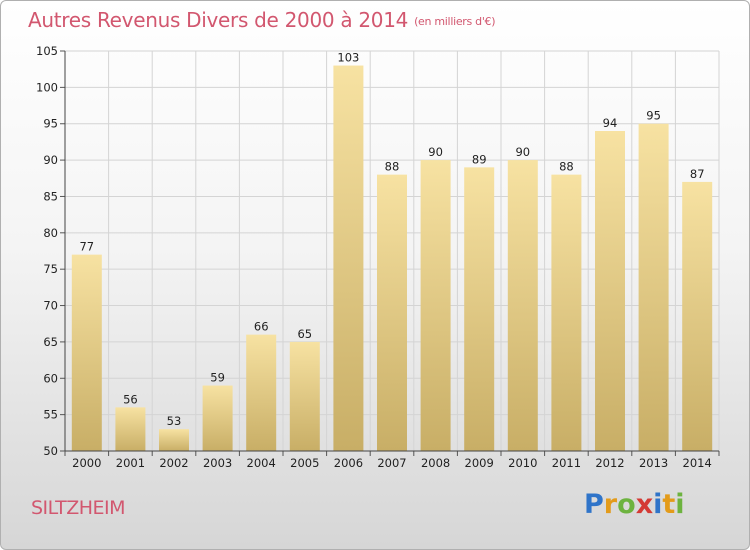  I want to click on logo-letter: x, so click(644, 504).